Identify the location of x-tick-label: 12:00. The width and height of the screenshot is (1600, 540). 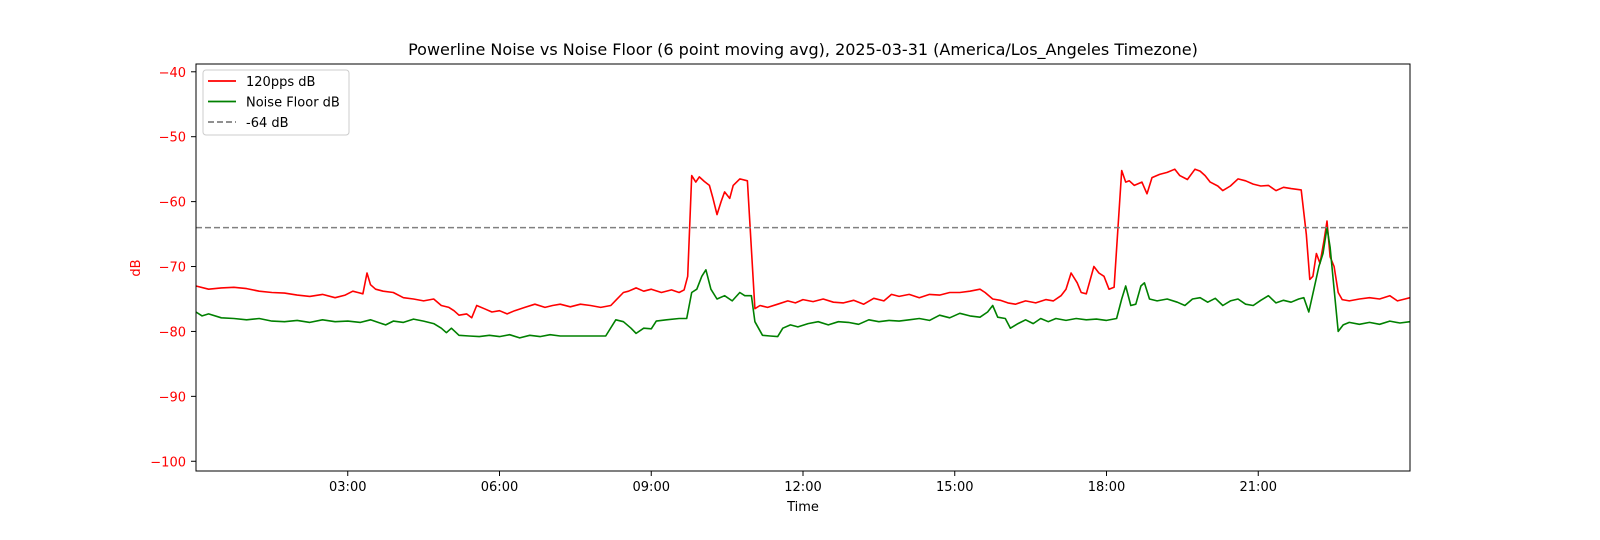
(802, 487).